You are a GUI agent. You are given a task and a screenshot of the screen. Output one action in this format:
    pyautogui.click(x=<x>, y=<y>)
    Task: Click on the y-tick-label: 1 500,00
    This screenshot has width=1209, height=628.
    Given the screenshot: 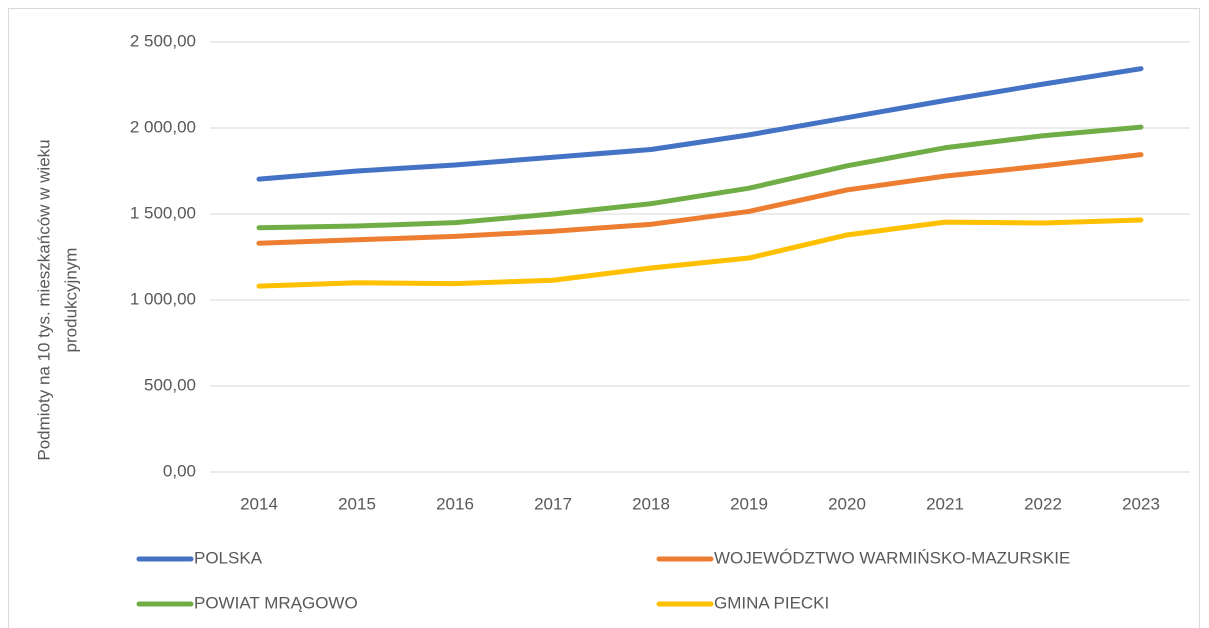 What is the action you would take?
    pyautogui.click(x=163, y=212)
    